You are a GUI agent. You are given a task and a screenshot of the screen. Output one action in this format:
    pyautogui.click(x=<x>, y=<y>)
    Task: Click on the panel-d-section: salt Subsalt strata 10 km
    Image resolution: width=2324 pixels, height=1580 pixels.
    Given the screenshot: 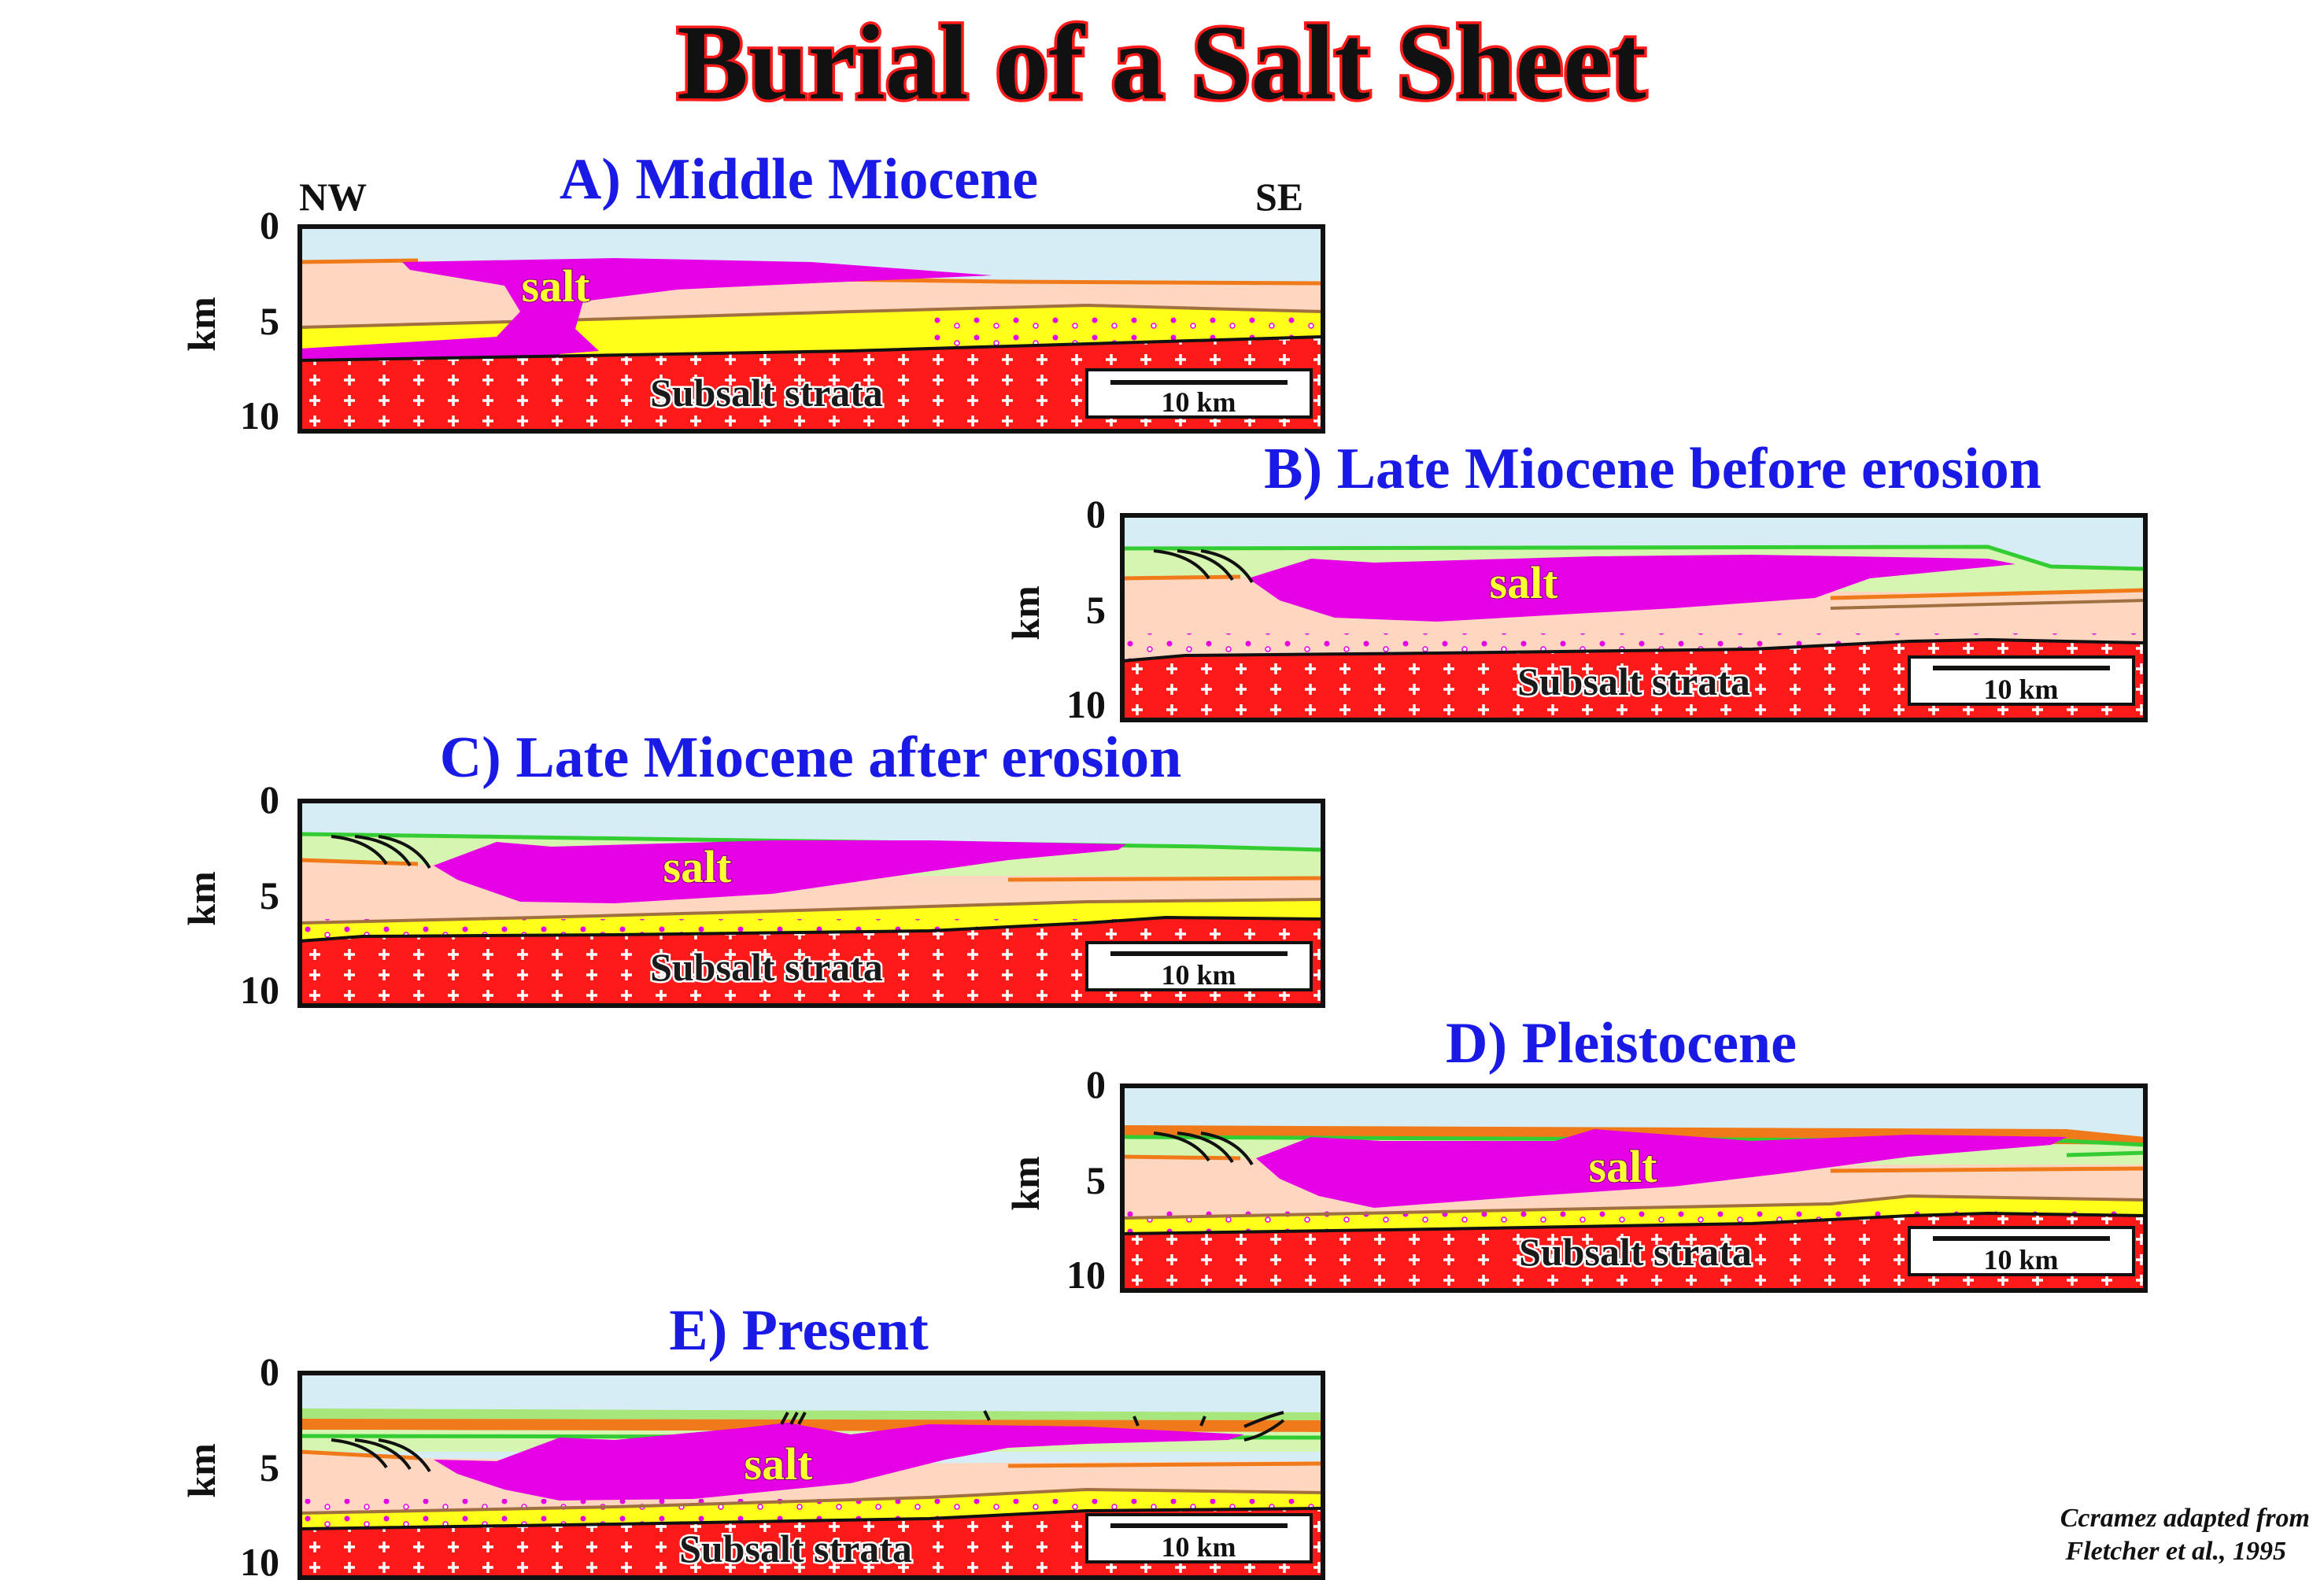 What is the action you would take?
    pyautogui.click(x=1634, y=1188)
    